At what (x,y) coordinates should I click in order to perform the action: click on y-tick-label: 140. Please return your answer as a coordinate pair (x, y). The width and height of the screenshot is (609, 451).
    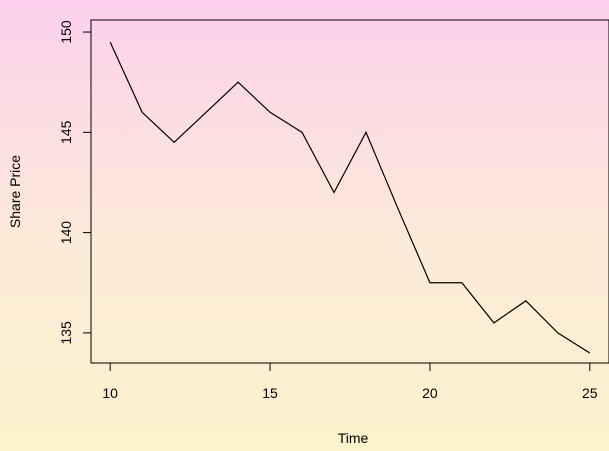
    Looking at the image, I should click on (66, 233).